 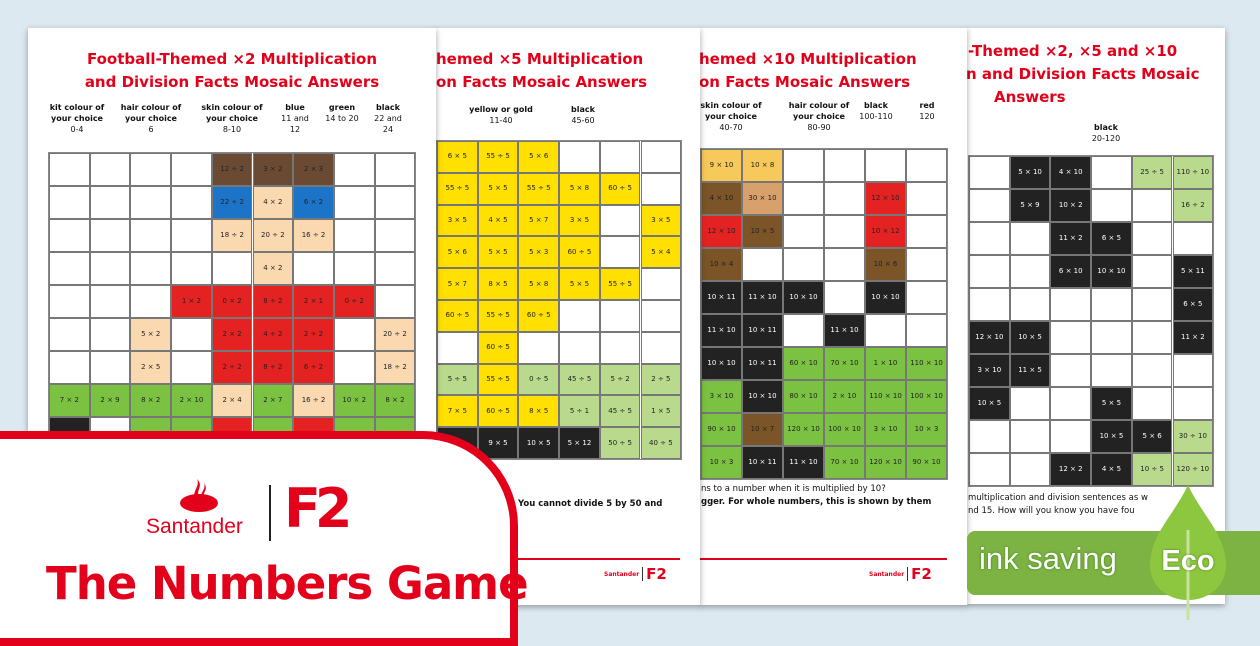 I want to click on mosaic-cell: 7 × 5, so click(x=457, y=411).